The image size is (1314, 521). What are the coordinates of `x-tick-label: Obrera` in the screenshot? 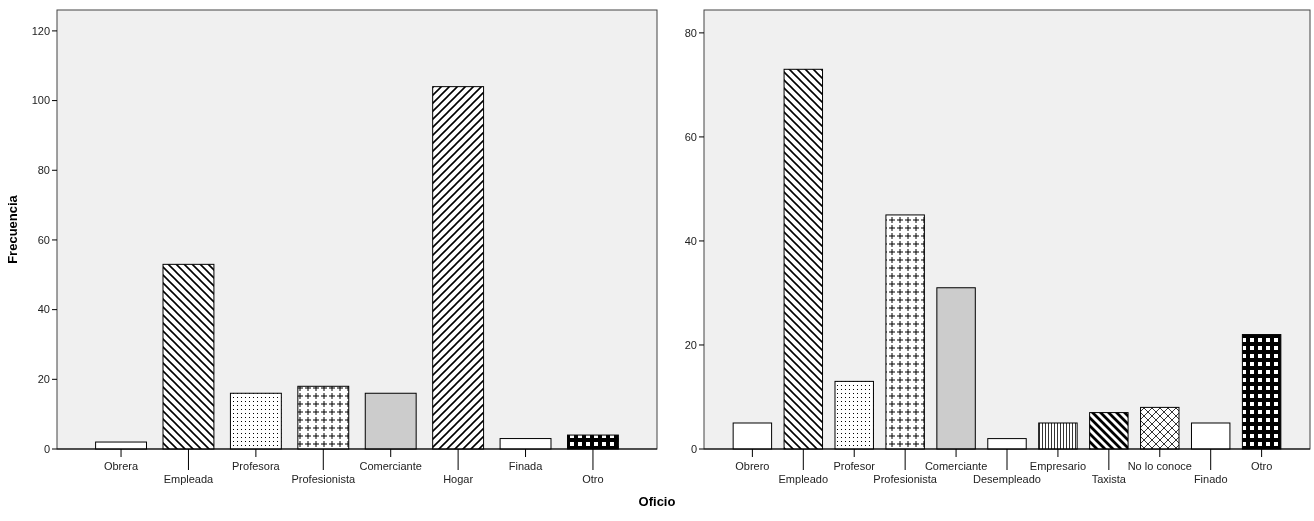 It's located at (121, 465).